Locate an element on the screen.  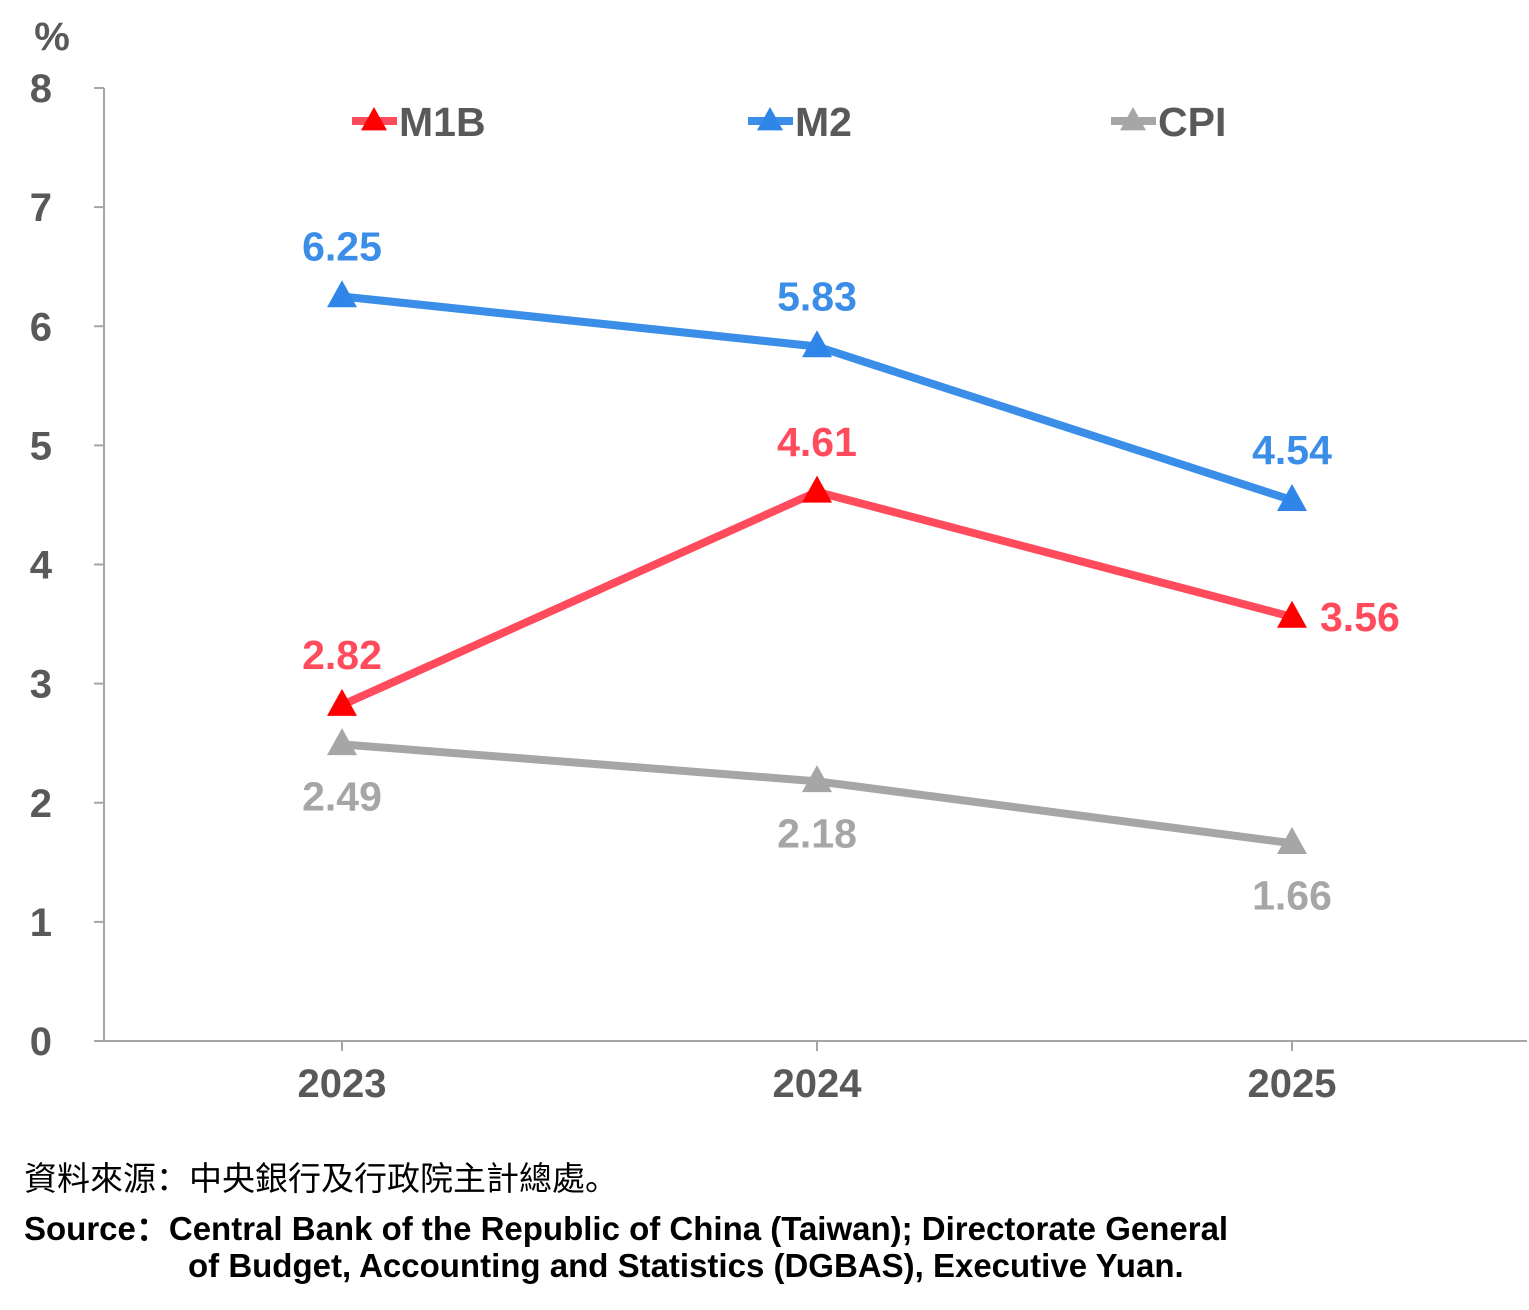
legend-label-m2: M2 is located at coordinates (823, 122).